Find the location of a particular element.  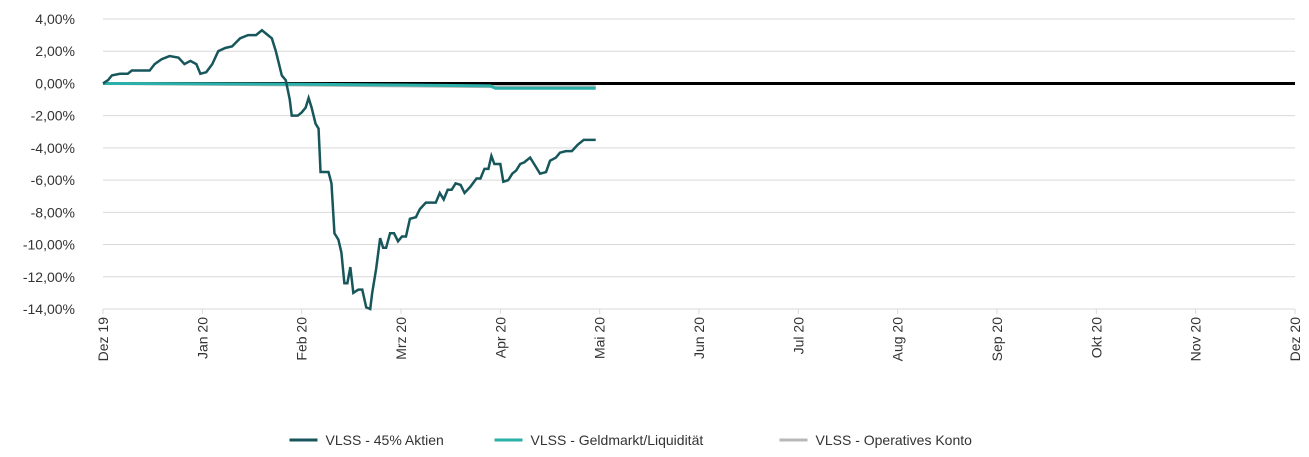

x-tick-label: Aug 20 is located at coordinates (898, 339).